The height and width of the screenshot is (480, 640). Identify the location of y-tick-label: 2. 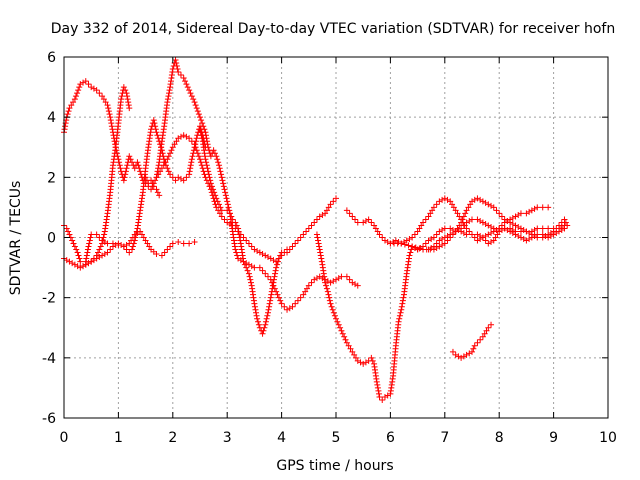
(51, 178).